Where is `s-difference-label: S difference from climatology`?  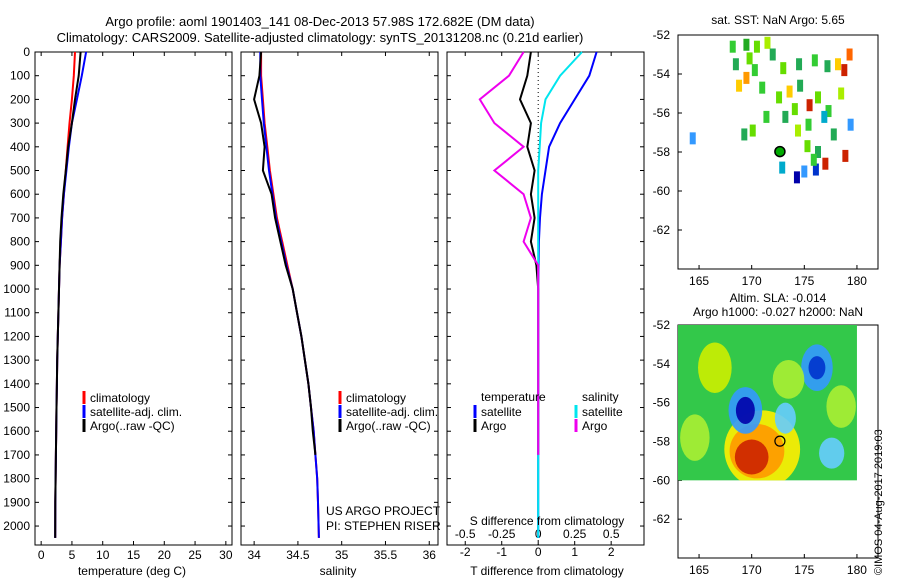
s-difference-label: S difference from climatology is located at coordinates (547, 521).